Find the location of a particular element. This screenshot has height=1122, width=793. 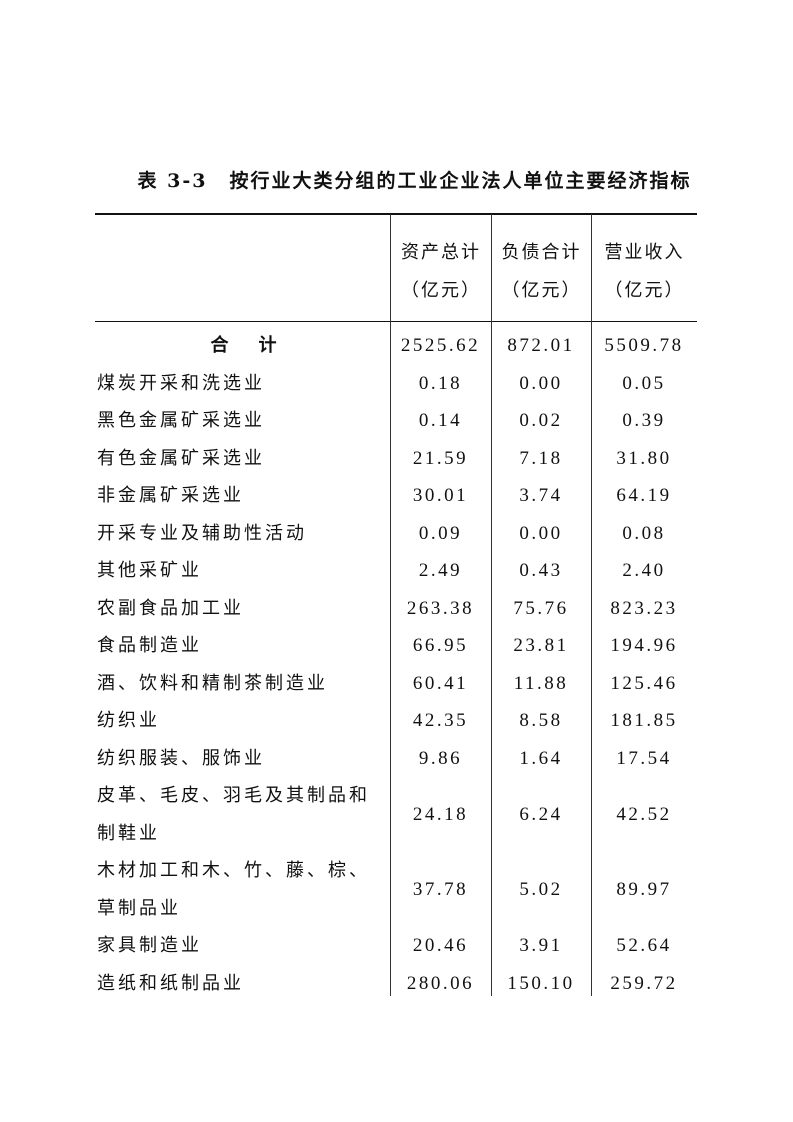

cell-liabilities: 5.02 is located at coordinates (541, 889).